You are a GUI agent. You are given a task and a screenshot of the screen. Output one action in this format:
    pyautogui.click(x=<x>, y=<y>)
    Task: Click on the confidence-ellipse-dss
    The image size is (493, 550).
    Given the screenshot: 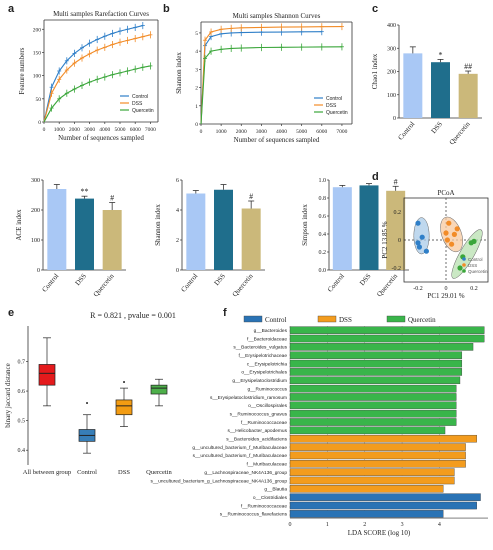 What is the action you would take?
    pyautogui.click(x=451, y=234)
    